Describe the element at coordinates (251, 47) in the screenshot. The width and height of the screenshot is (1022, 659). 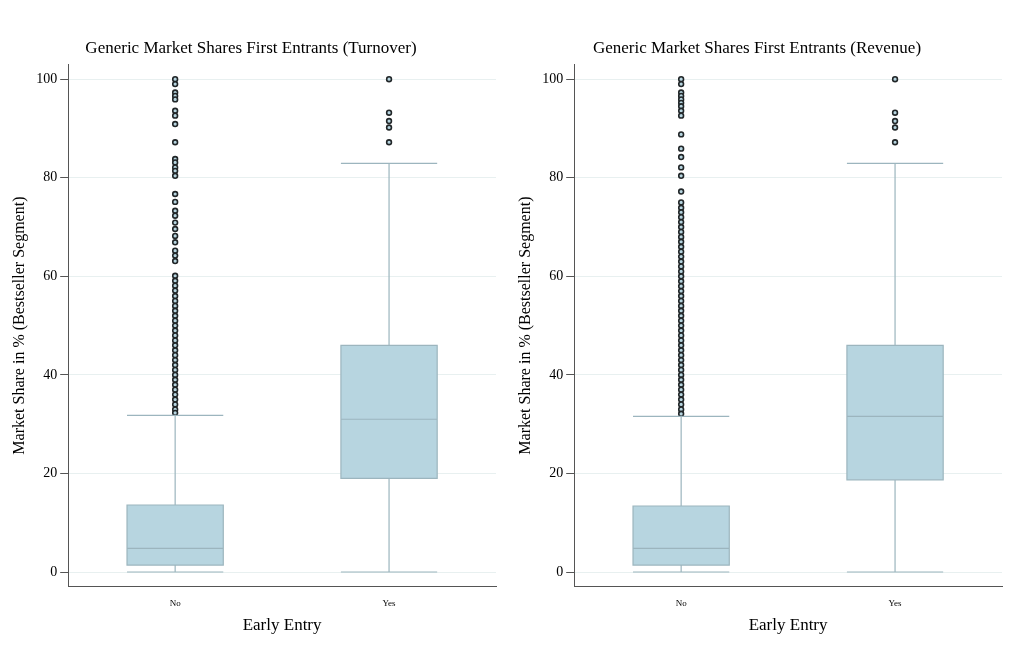
I see `chart-title: Generic Market Shares First Entrants (Turnover)` at that location.